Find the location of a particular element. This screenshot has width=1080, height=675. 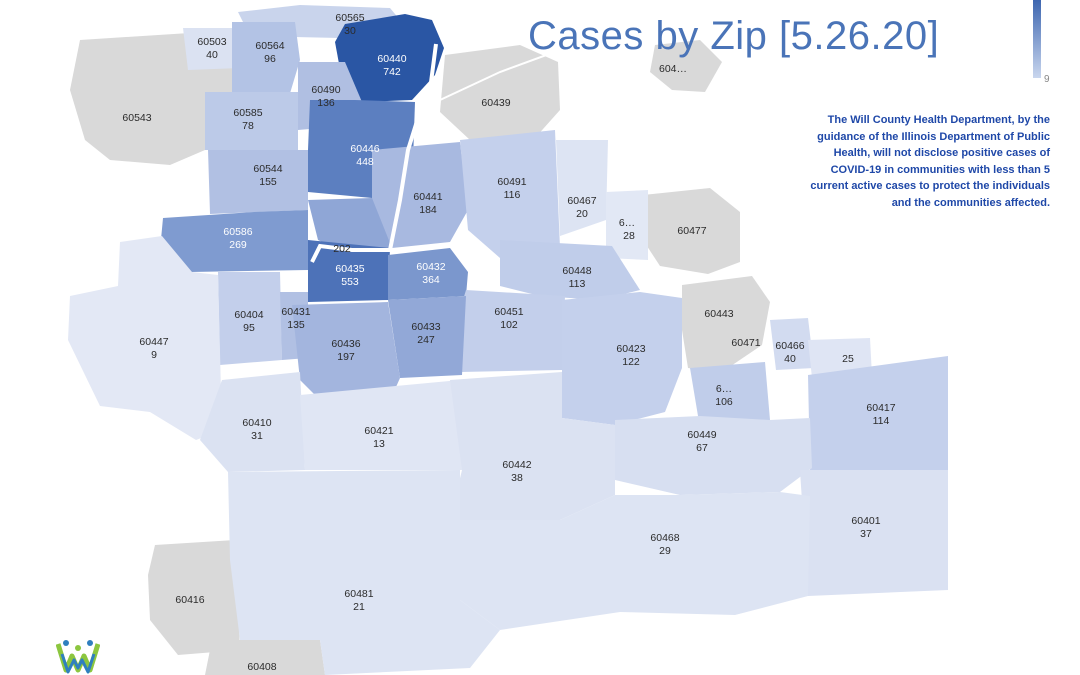

canal-line is located at coordinates (530, 70).